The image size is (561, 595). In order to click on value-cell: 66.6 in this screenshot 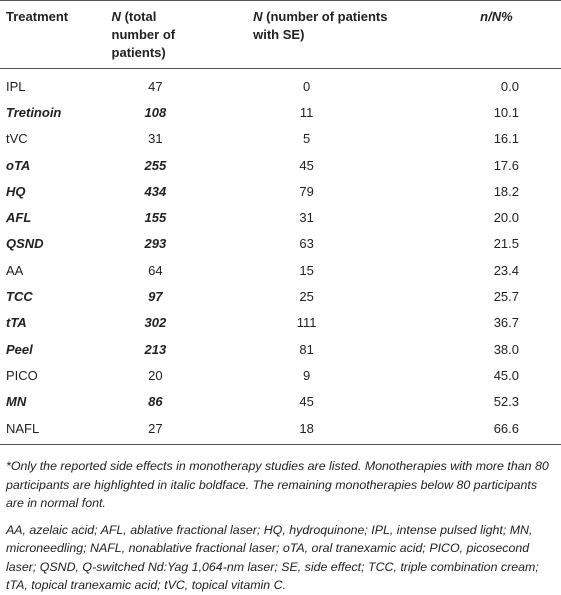, I will do `click(506, 428)`.